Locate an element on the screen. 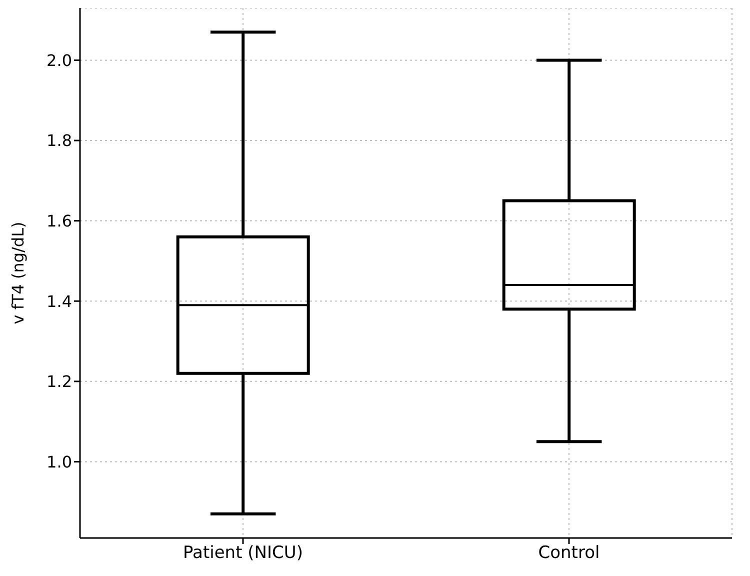 This screenshot has height=576, width=750. y-tick-label: 1.4 is located at coordinates (59, 301).